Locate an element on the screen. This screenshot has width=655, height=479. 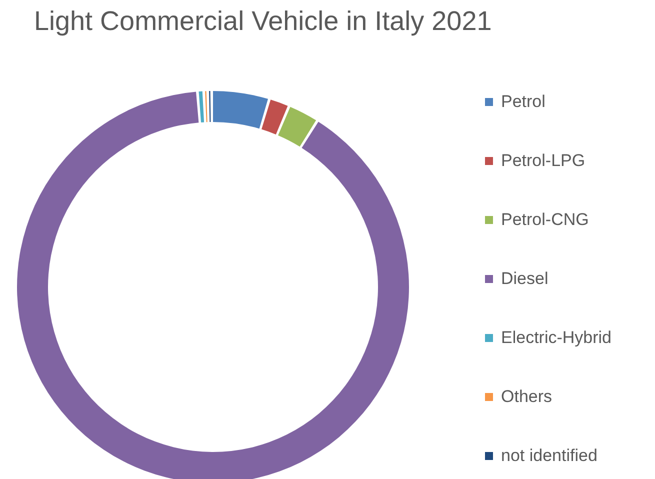
legend-label: Petrol is located at coordinates (523, 102).